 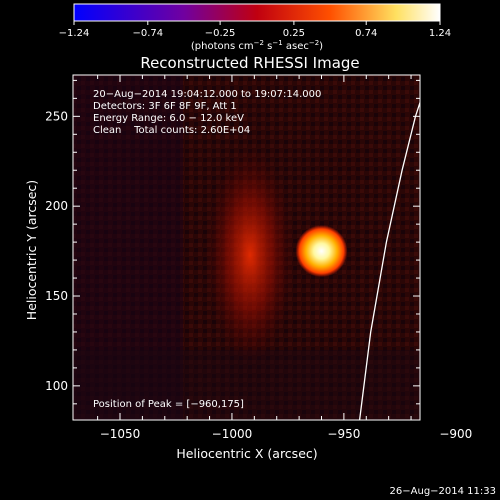 I want to click on colorbar-ticks: −1.24 −0.74 −0.25 0.25 0.74 1.24, so click(x=255, y=30).